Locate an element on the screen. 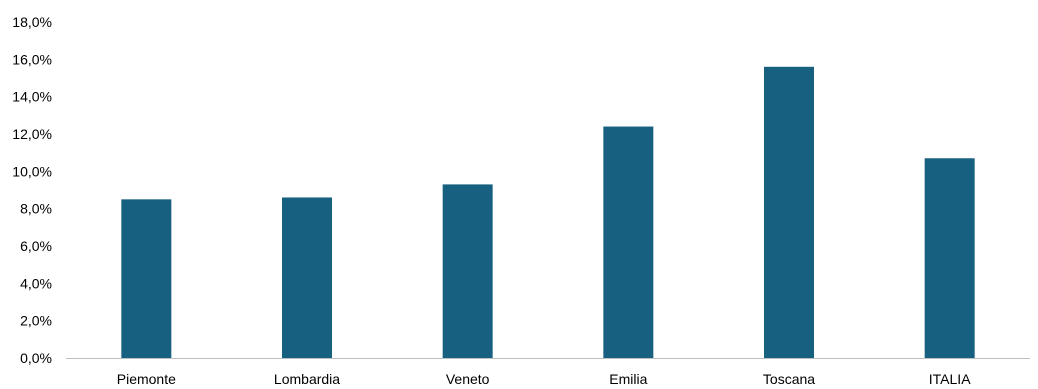  category-label: Toscana is located at coordinates (789, 379).